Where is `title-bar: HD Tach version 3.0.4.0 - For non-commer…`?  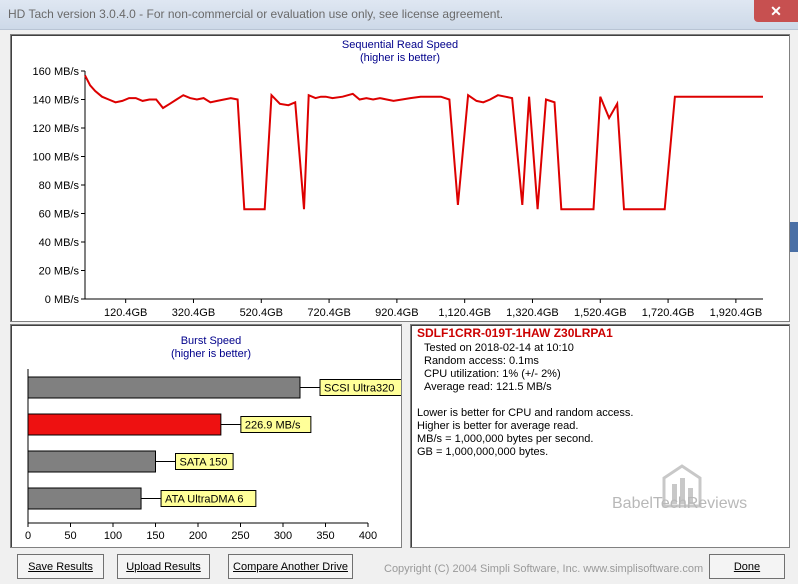 title-bar: HD Tach version 3.0.4.0 - For non-commer… is located at coordinates (399, 15).